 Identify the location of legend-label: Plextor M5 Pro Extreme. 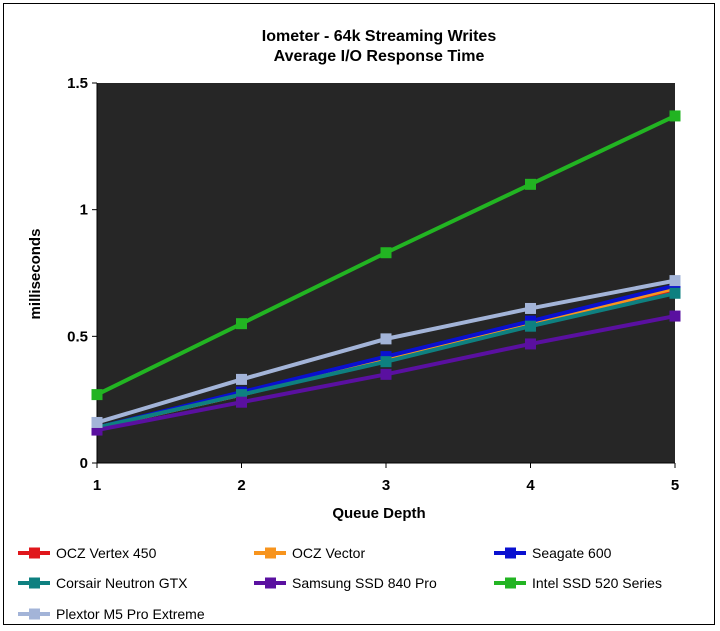
(130, 614).